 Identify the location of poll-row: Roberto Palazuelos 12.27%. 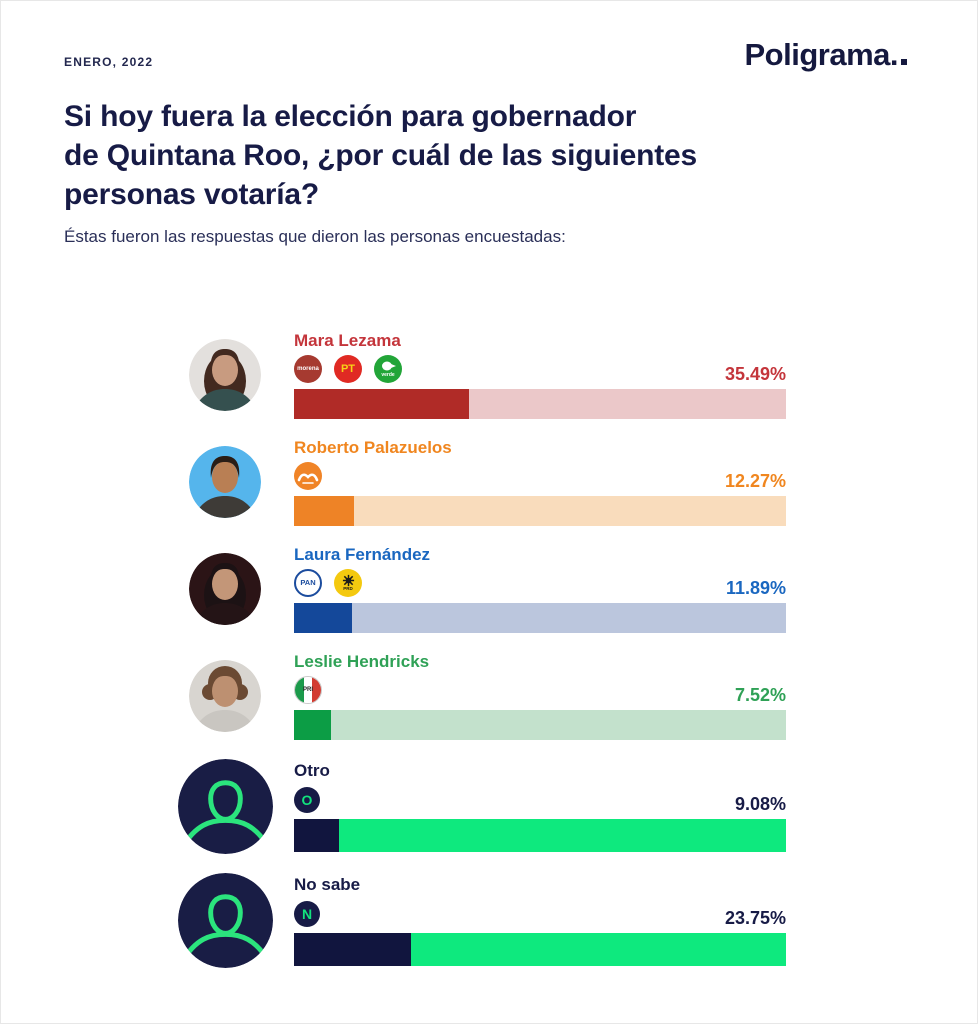
(489, 482).